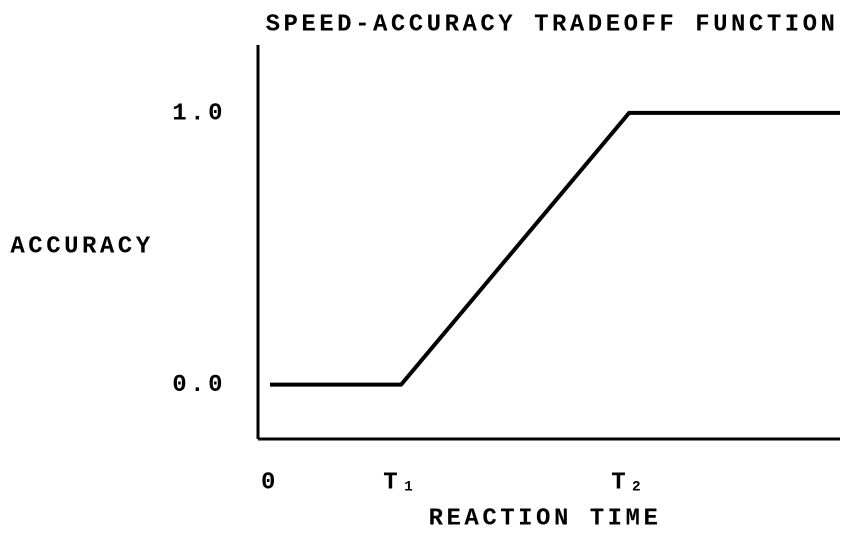 Image resolution: width=845 pixels, height=534 pixels. I want to click on y-tick-label: 0.0, so click(199, 385).